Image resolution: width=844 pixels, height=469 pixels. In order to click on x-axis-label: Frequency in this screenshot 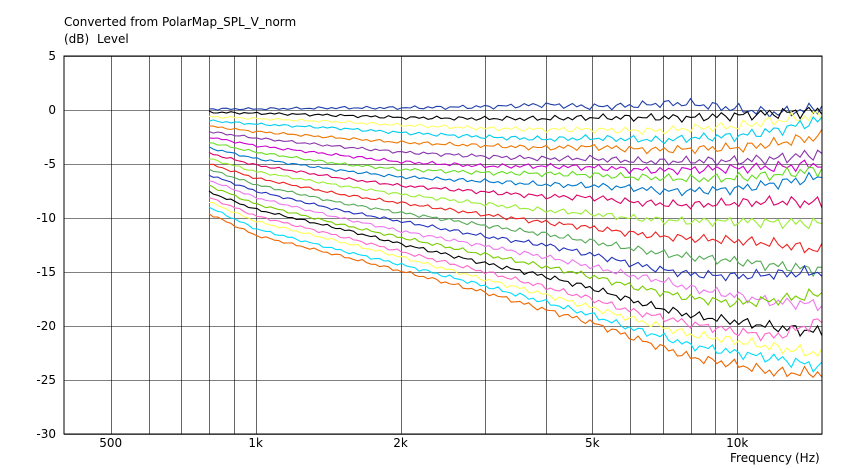, I will do `click(761, 458)`.